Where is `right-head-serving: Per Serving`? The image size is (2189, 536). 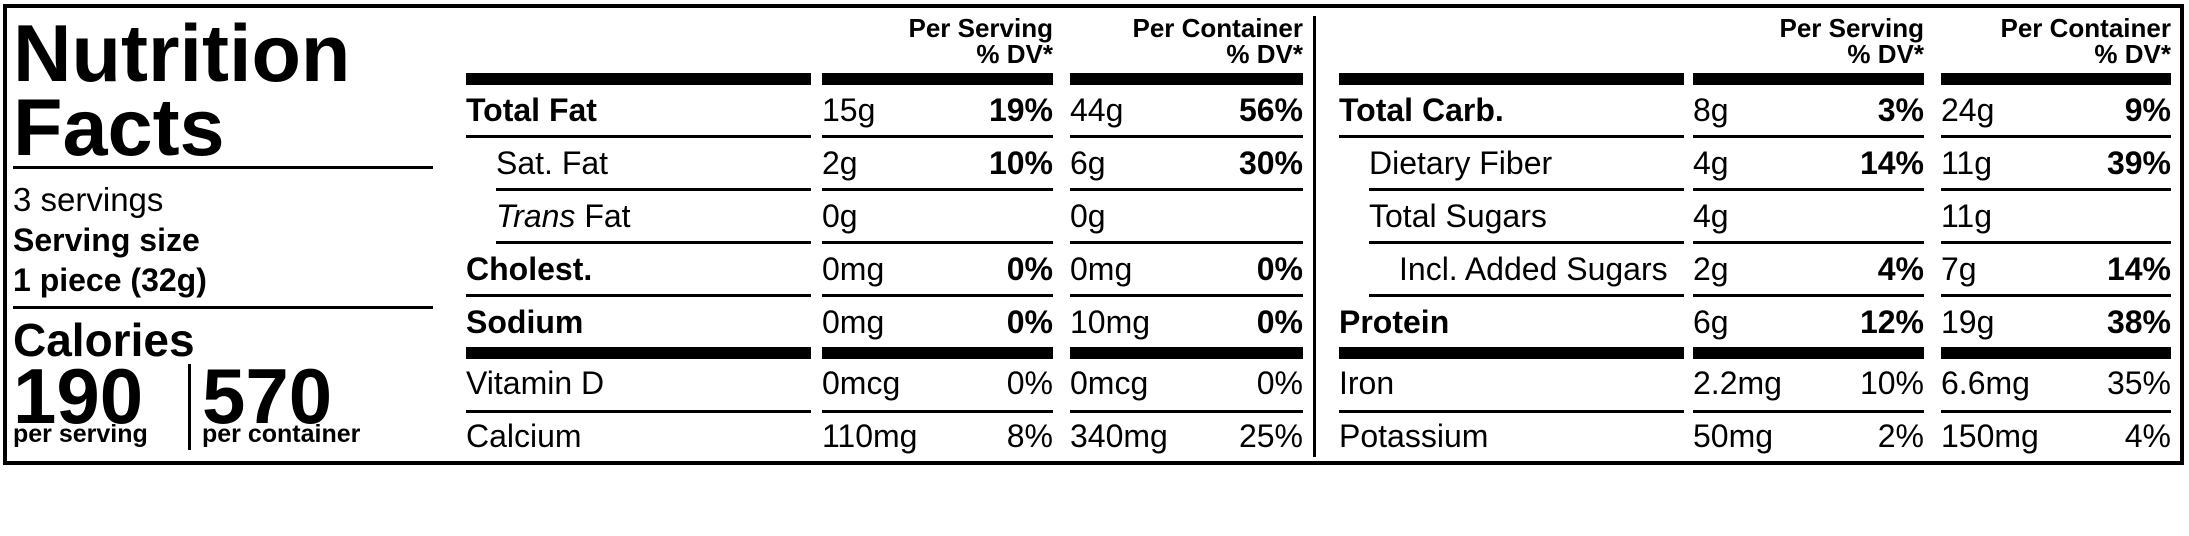
right-head-serving: Per Serving is located at coordinates (1851, 28).